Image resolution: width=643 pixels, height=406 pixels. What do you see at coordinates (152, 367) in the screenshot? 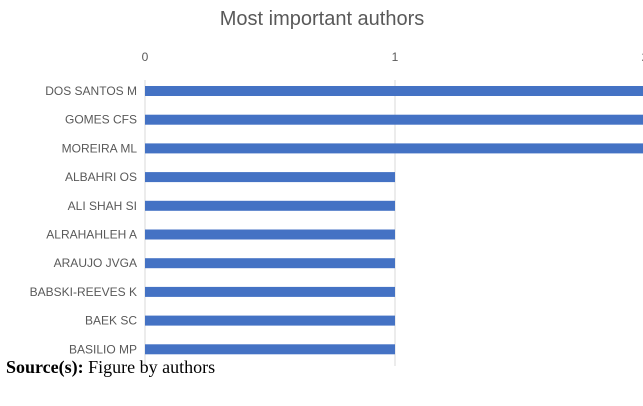
I see `caption-text: Figure by authors` at bounding box center [152, 367].